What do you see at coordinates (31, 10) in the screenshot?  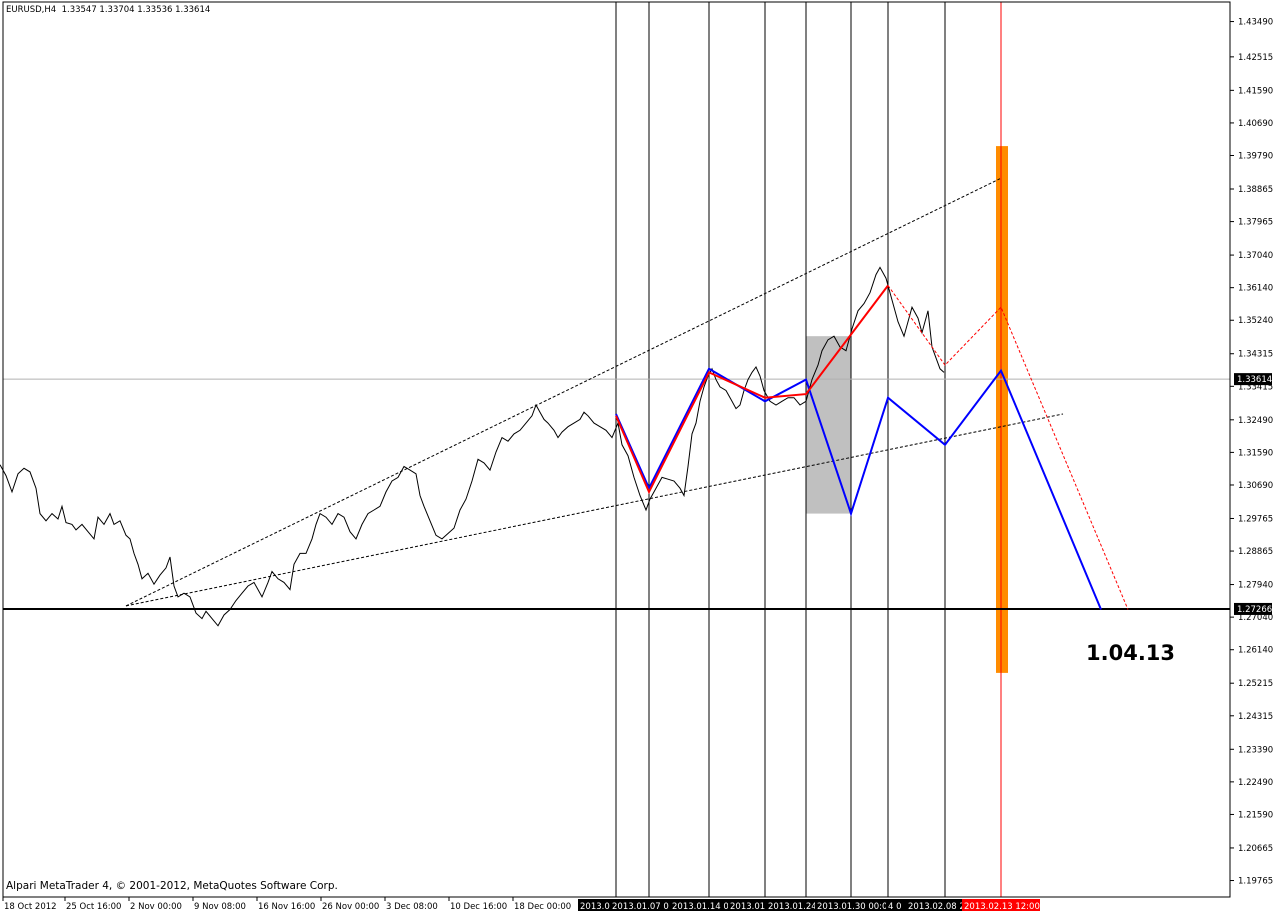 I see `symbol-label: EURUSD,H4` at bounding box center [31, 10].